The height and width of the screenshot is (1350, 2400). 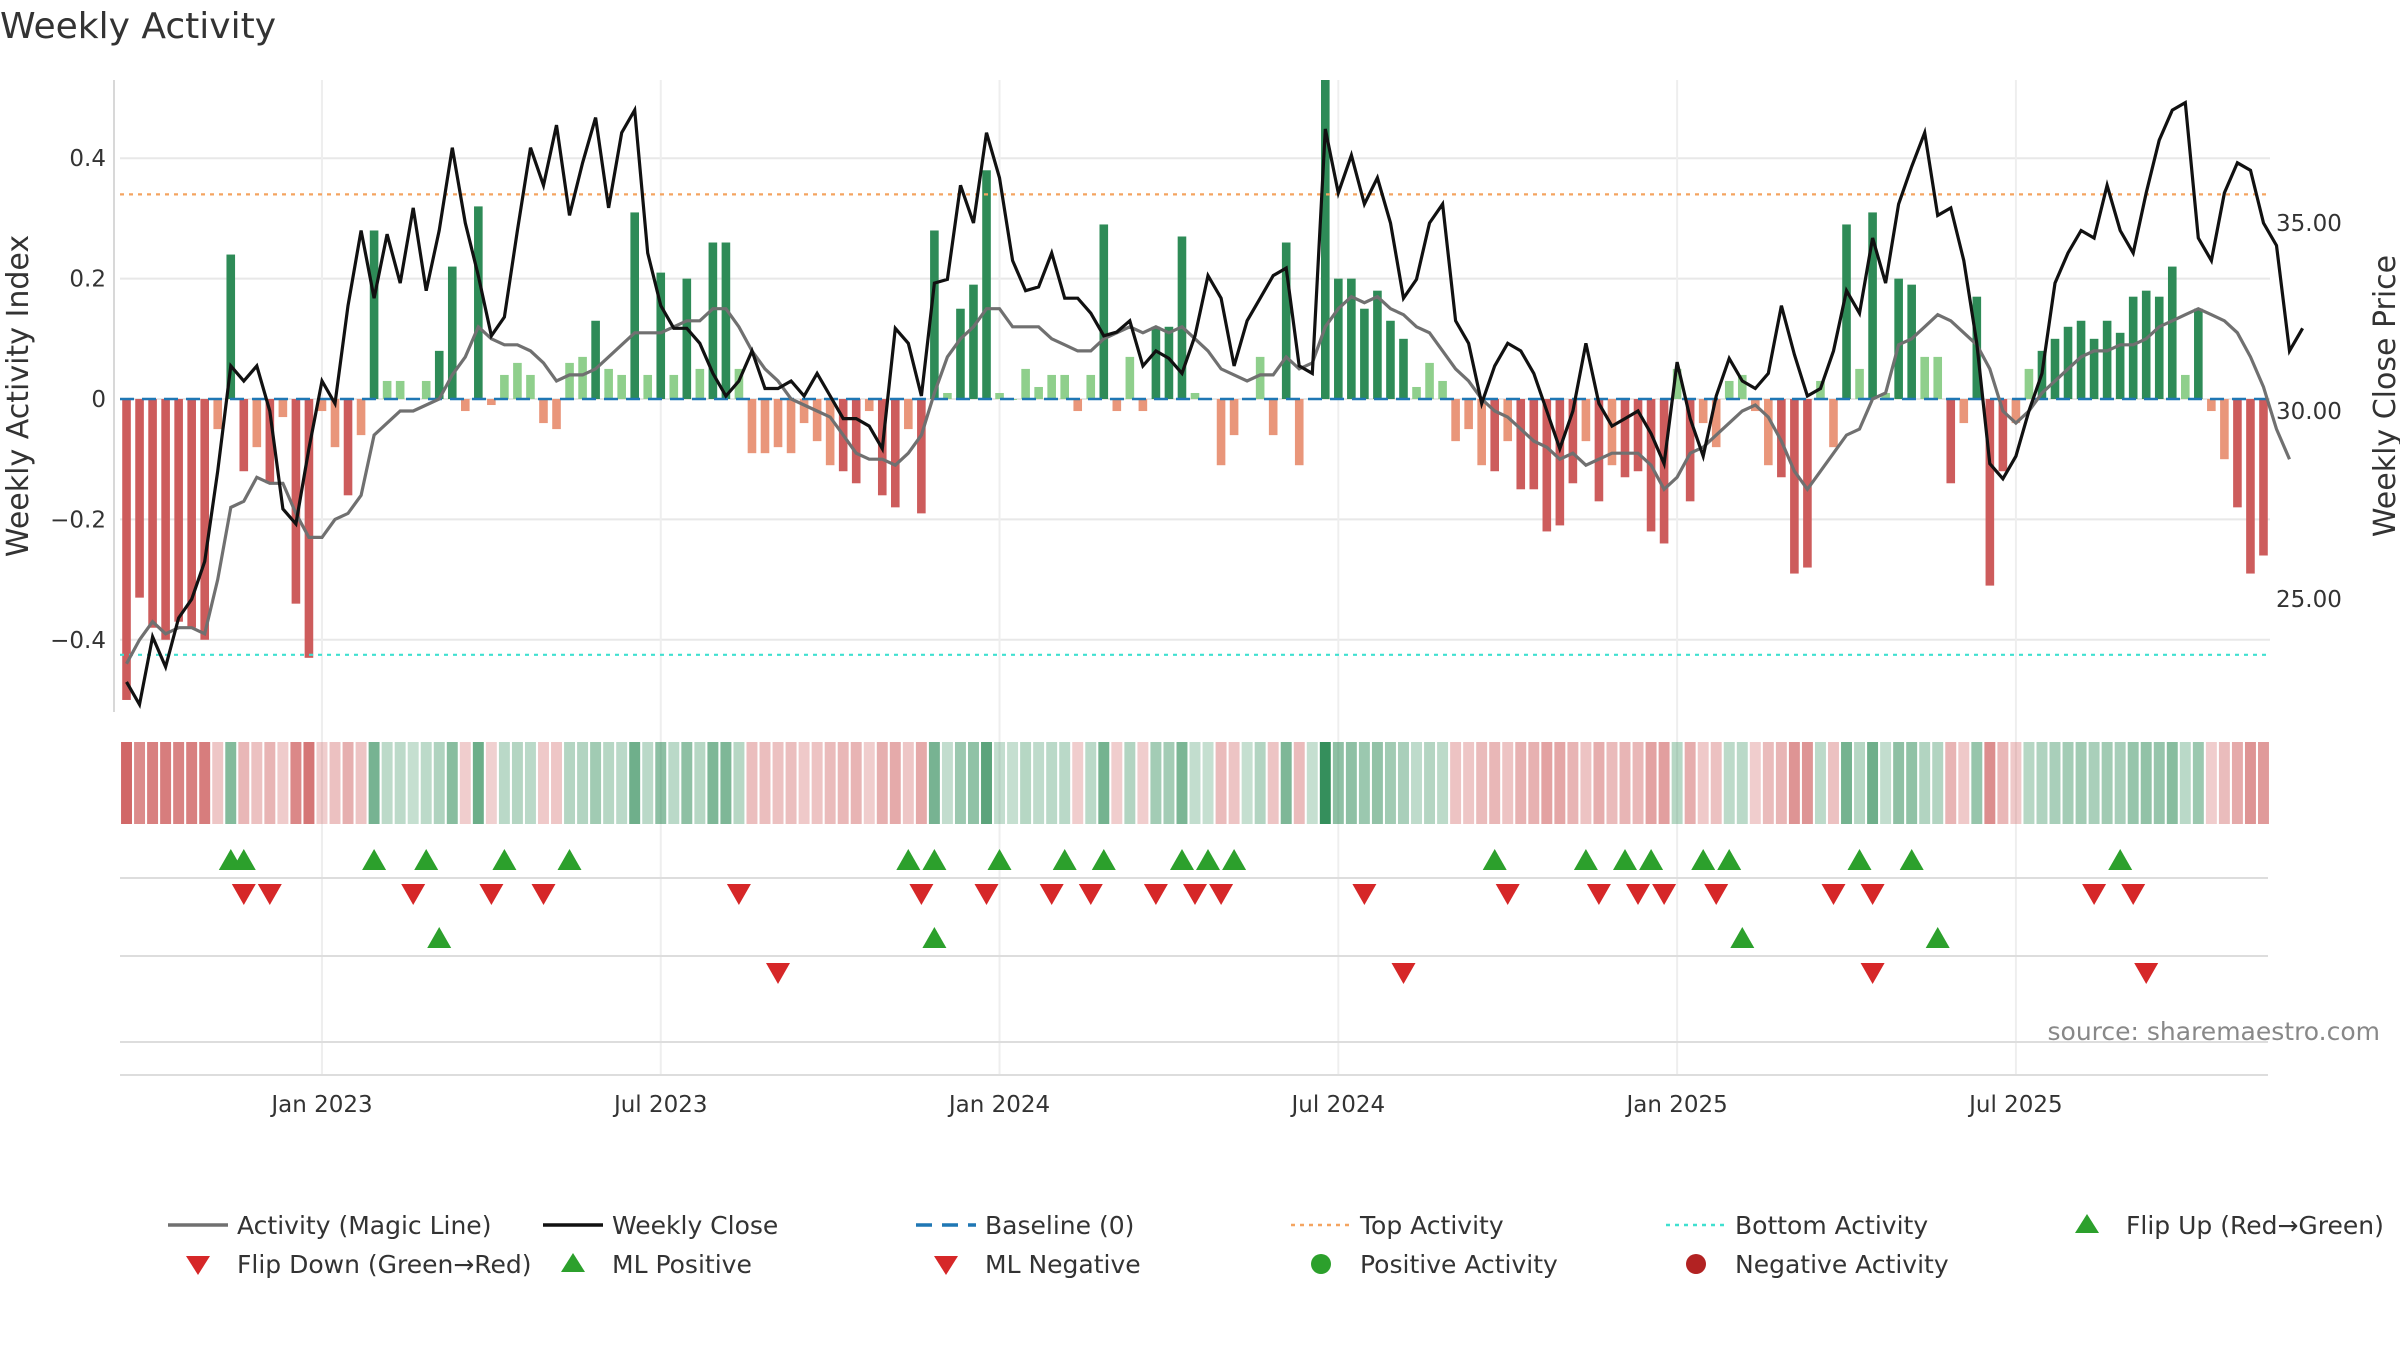 What do you see at coordinates (2309, 224) in the screenshot?
I see `right-tick-label-0: 35.00` at bounding box center [2309, 224].